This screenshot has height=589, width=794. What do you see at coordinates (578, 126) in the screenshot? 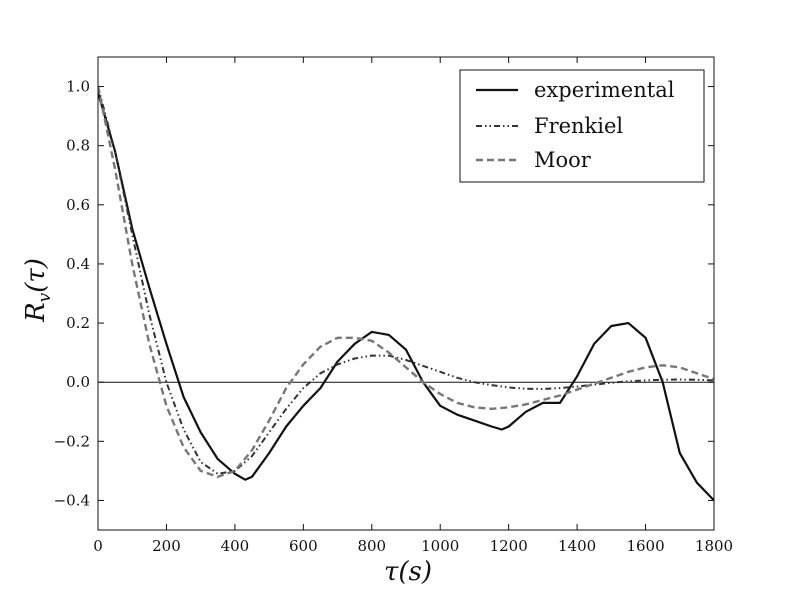
I see `legend-label-frenkiel: Frenkiel` at bounding box center [578, 126].